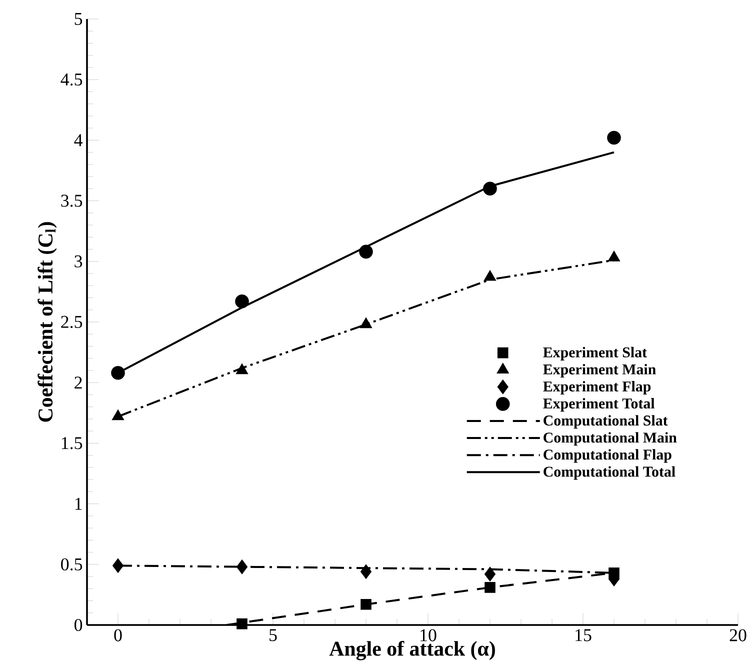  Describe the element at coordinates (78, 504) in the screenshot. I see `y-tick-label: 1` at that location.